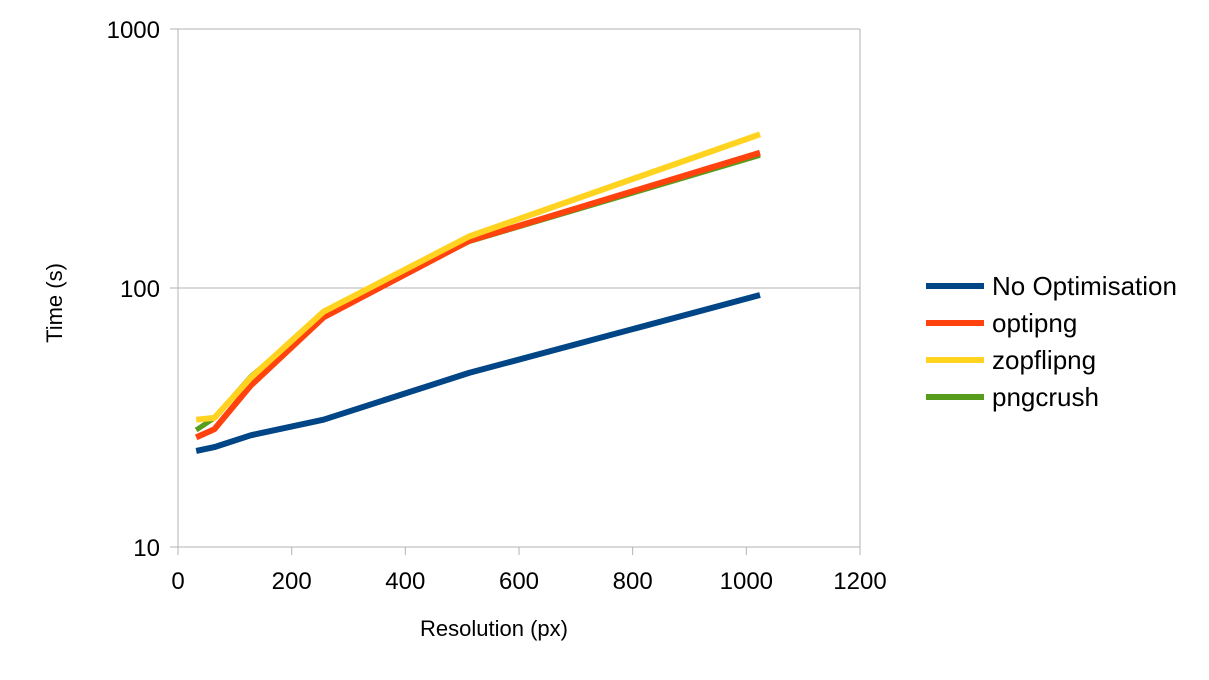 The image size is (1209, 680). Describe the element at coordinates (746, 581) in the screenshot. I see `x-tick-label: 1000` at that location.